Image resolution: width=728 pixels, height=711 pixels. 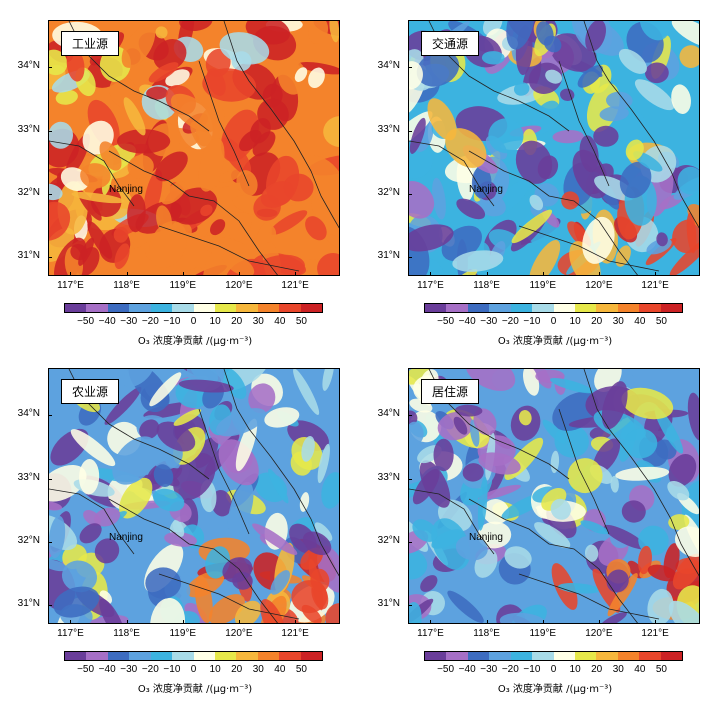 I want to click on y-tick, so click(x=410, y=194).